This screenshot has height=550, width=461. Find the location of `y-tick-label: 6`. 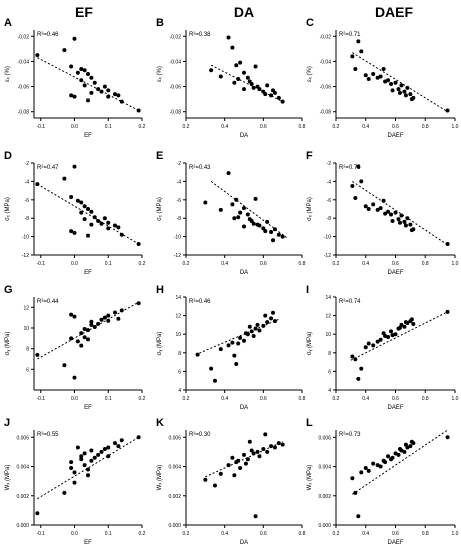

y-tick-label: 6 is located at coordinates (27, 370).